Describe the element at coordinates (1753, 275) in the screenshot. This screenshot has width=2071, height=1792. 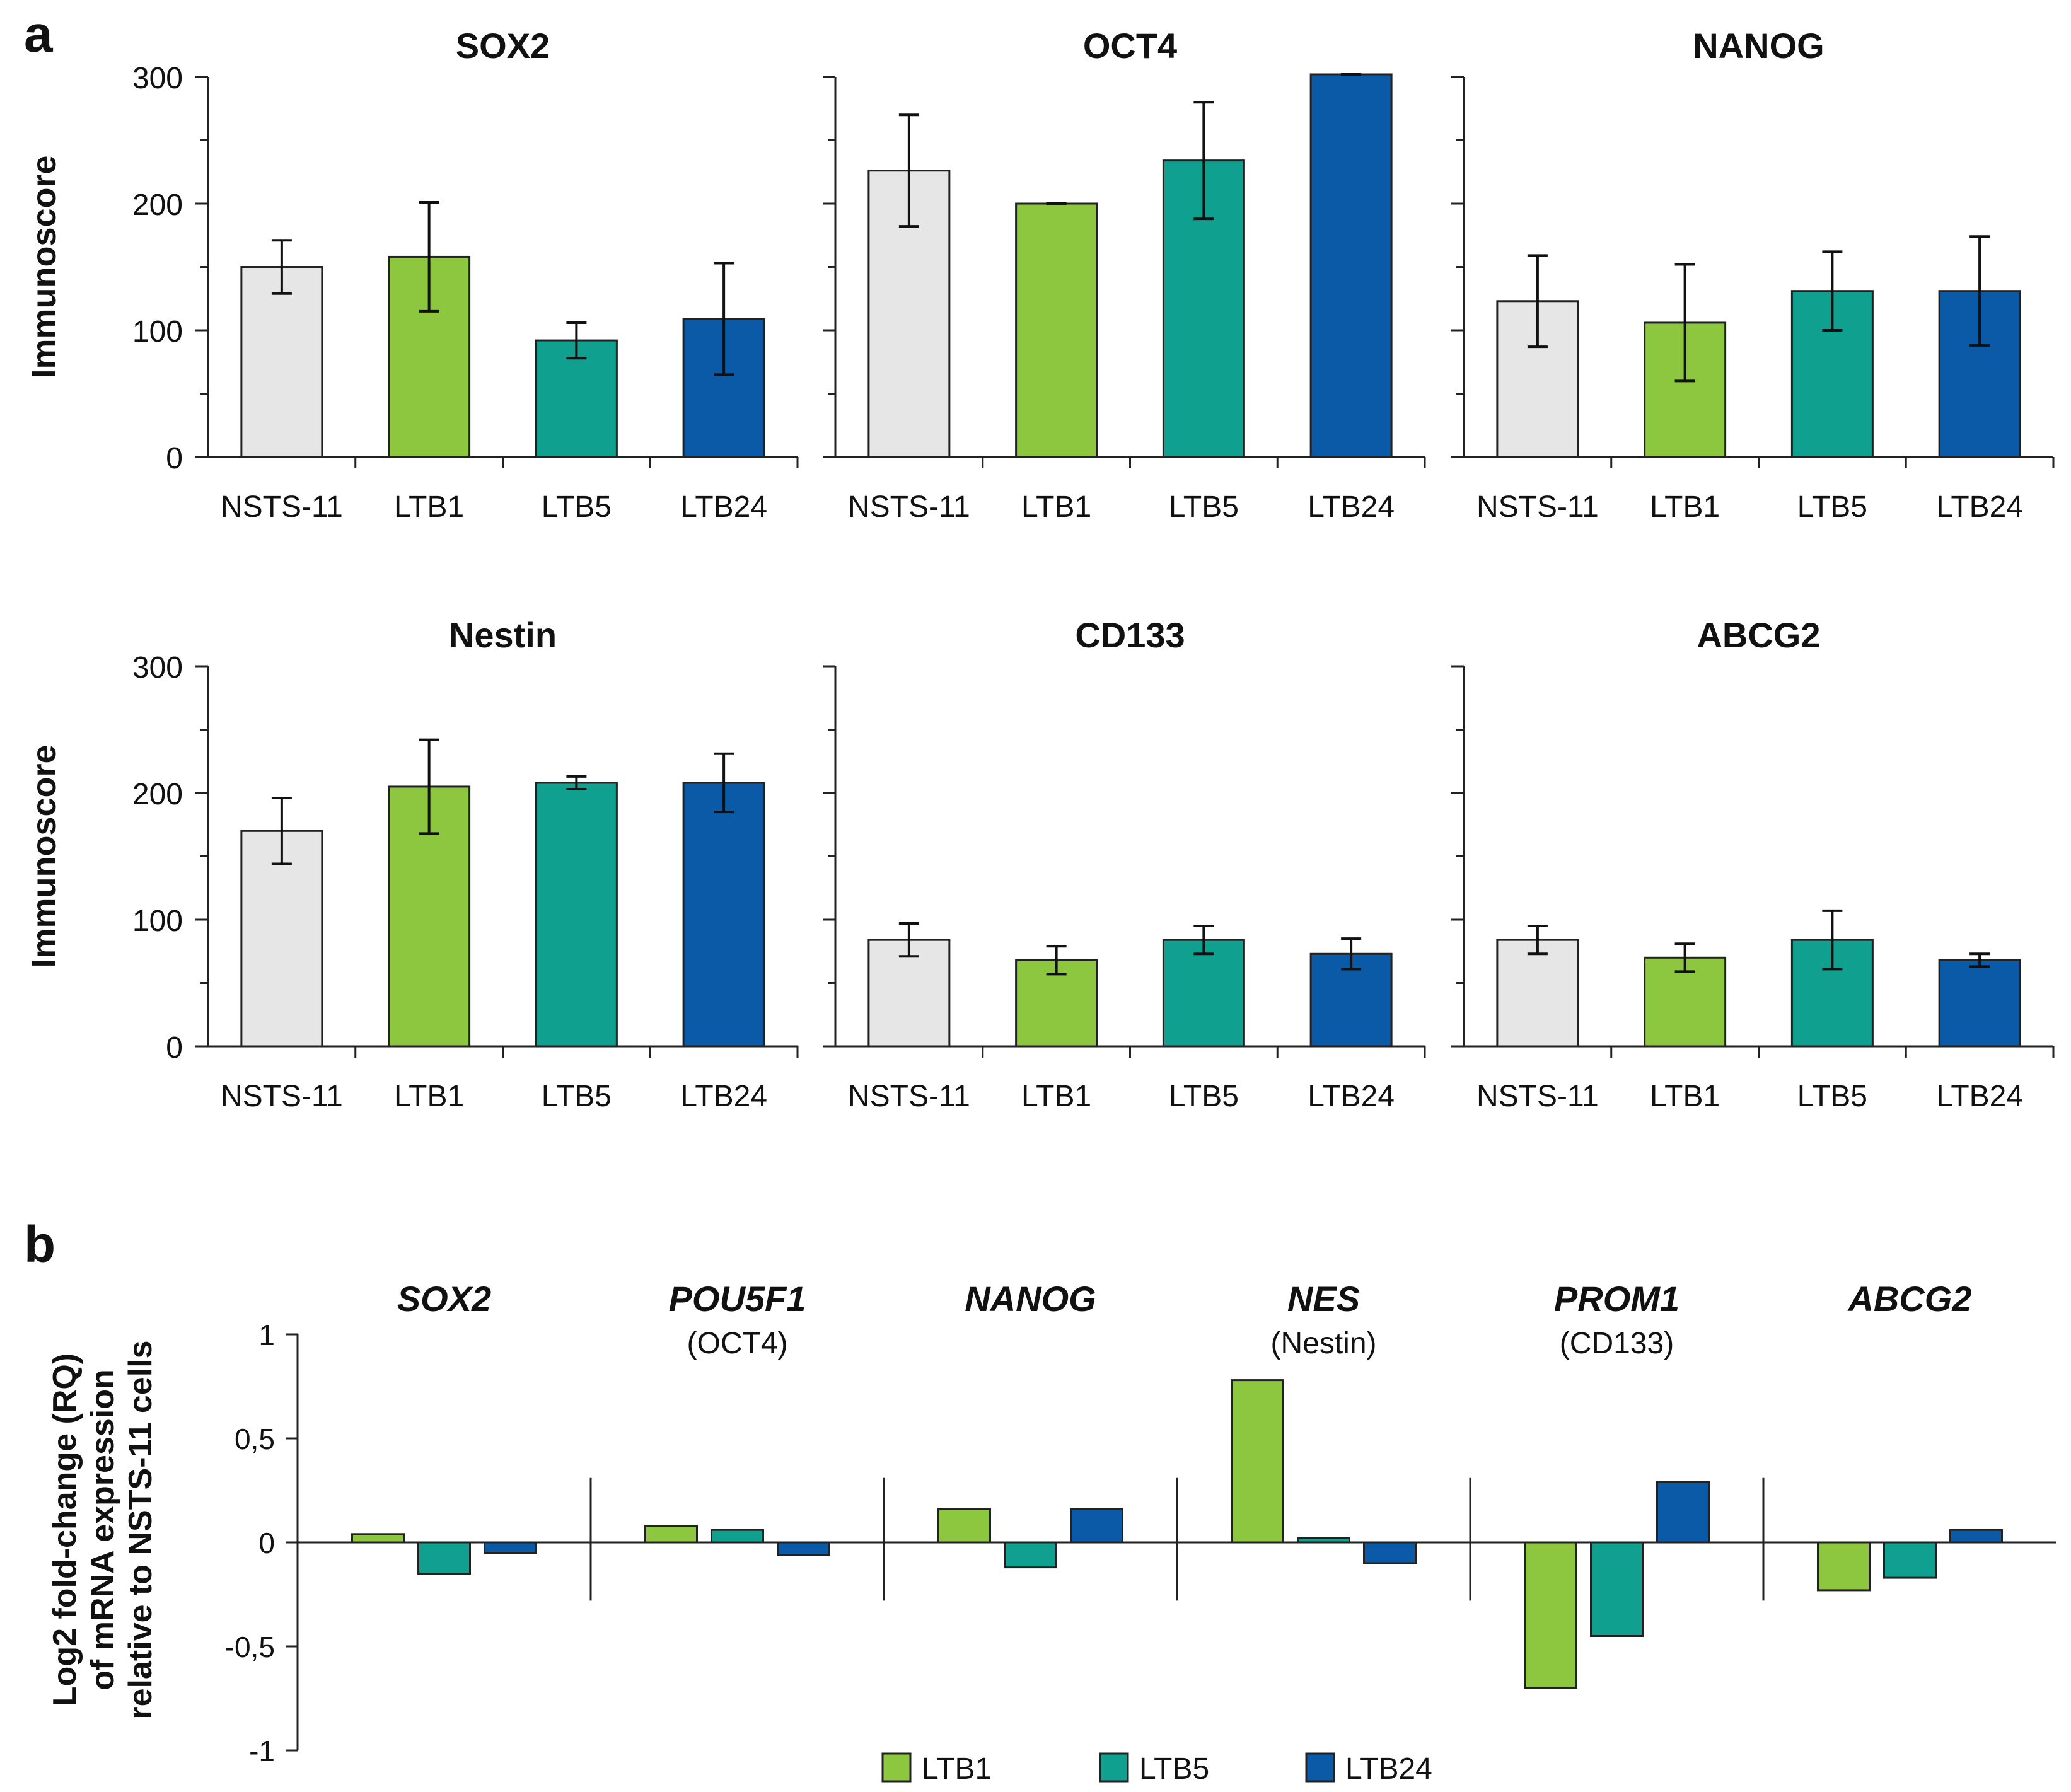
I see `chart-nanog: NANOG NSTS-11 LTB1 LTB5 LTB24` at that location.